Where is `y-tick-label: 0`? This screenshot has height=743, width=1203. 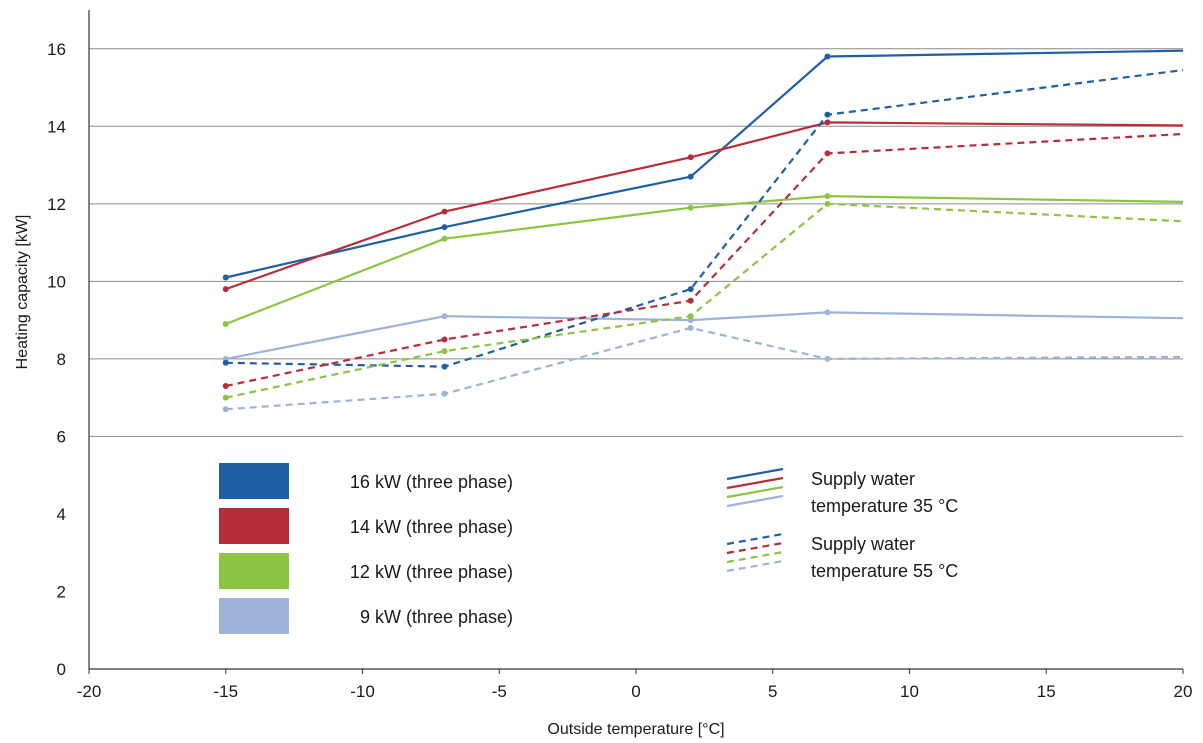
y-tick-label: 0 is located at coordinates (61, 669).